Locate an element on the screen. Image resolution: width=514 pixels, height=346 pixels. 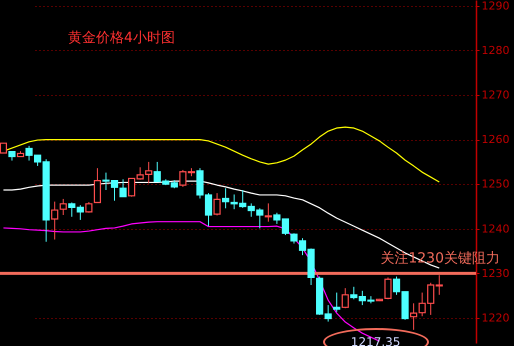
y-tick-label: 1270 is located at coordinates (496, 95).